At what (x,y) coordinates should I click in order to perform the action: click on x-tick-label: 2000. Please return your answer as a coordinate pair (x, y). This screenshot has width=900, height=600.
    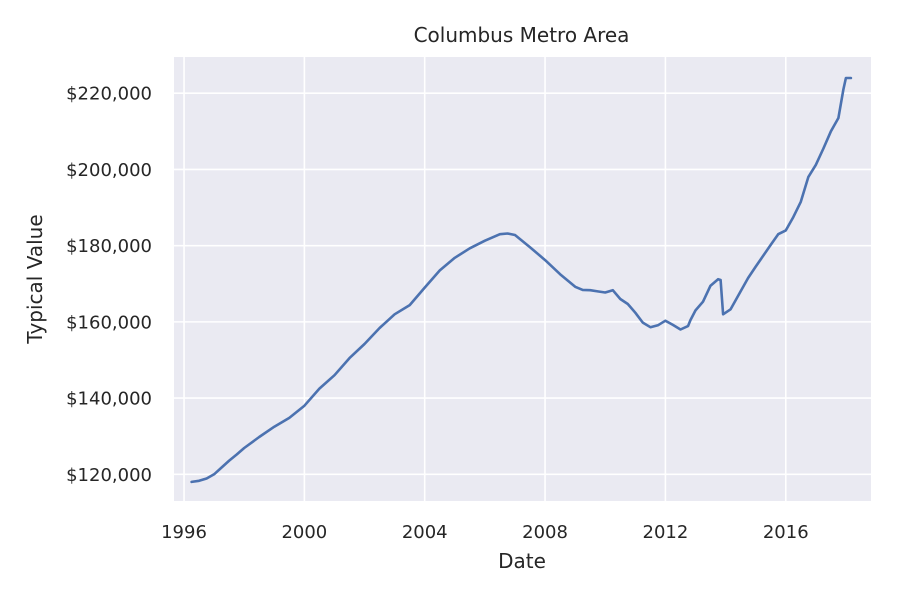
    Looking at the image, I should click on (304, 532).